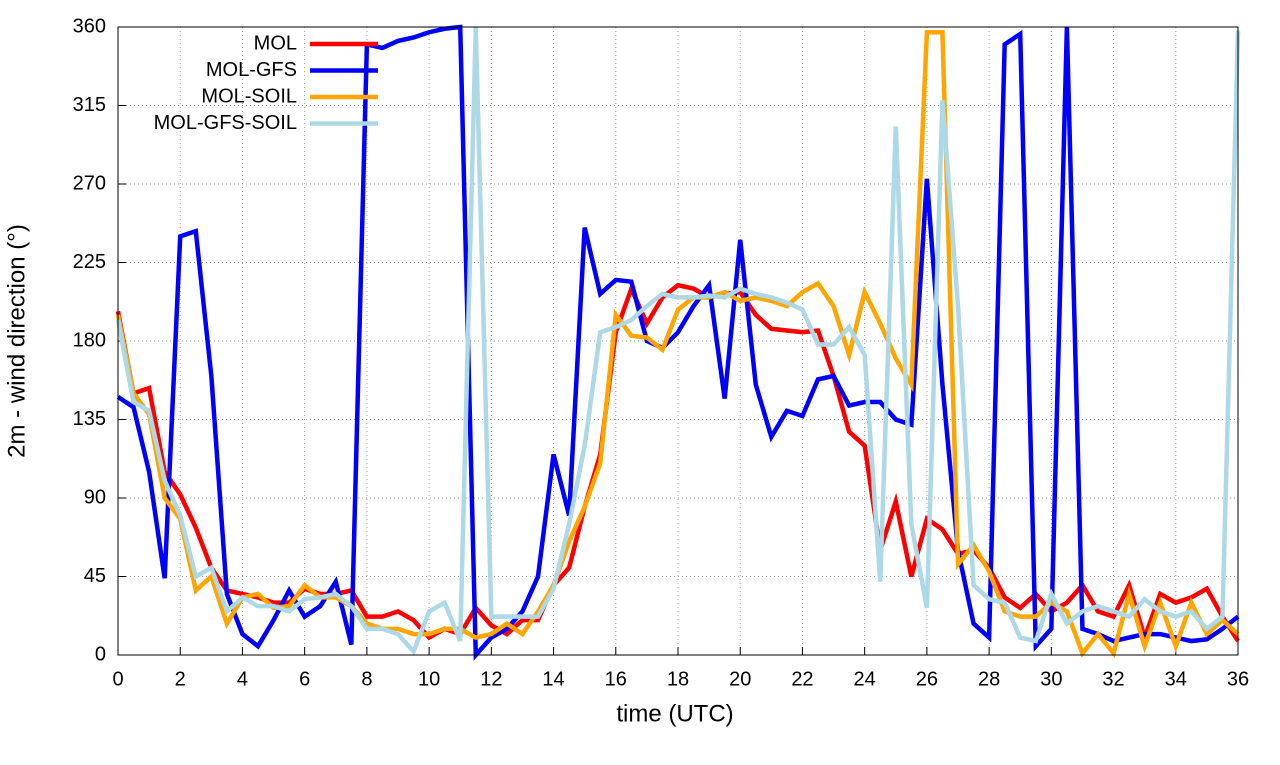 This screenshot has height=765, width=1280. What do you see at coordinates (989, 679) in the screenshot?
I see `x-tick-label: 28` at bounding box center [989, 679].